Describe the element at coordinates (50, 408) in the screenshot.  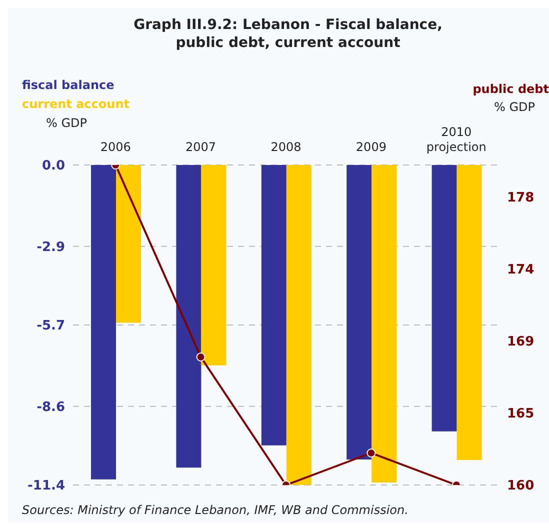
I see `y-tick-label: -8.6` at that location.